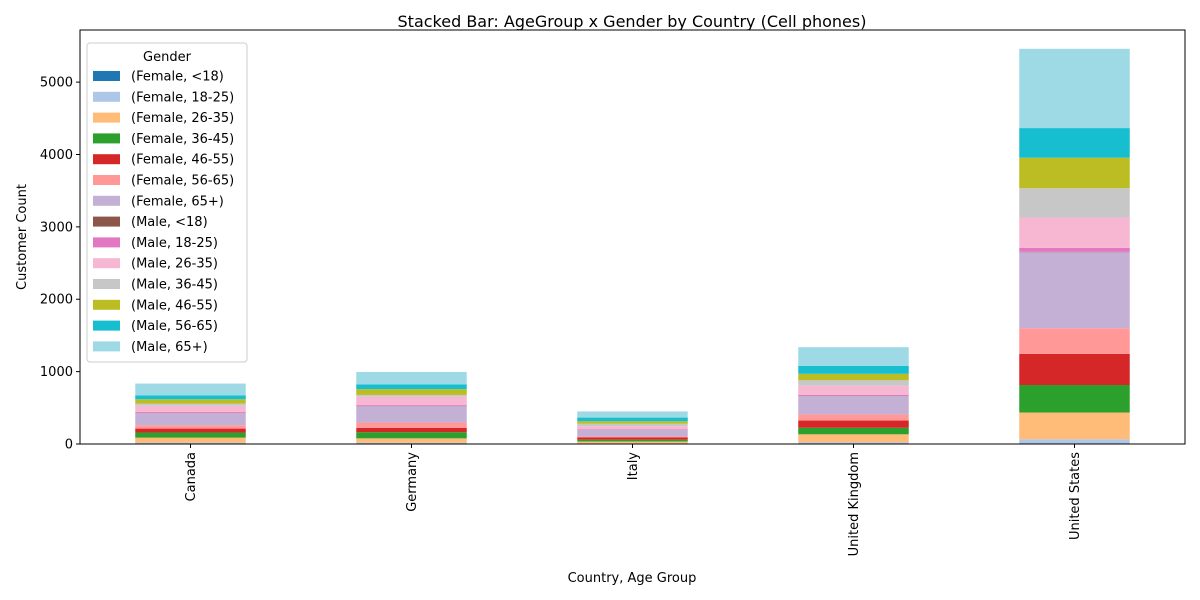 This screenshot has width=1200, height=600. I want to click on legend-label: (Female, 56-65), so click(182, 181).